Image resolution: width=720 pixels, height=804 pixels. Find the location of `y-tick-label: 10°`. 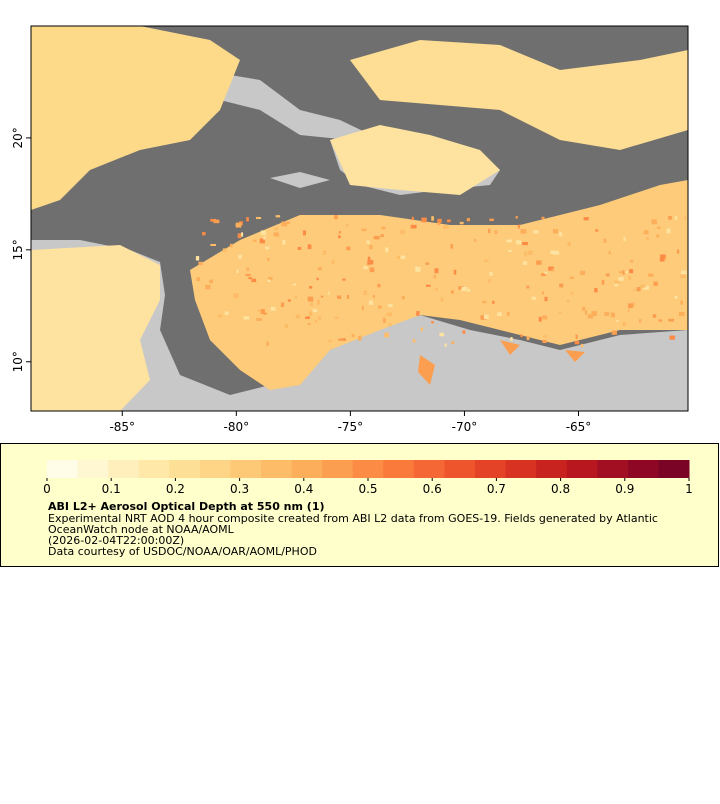

y-tick-label: 10° is located at coordinates (18, 361).